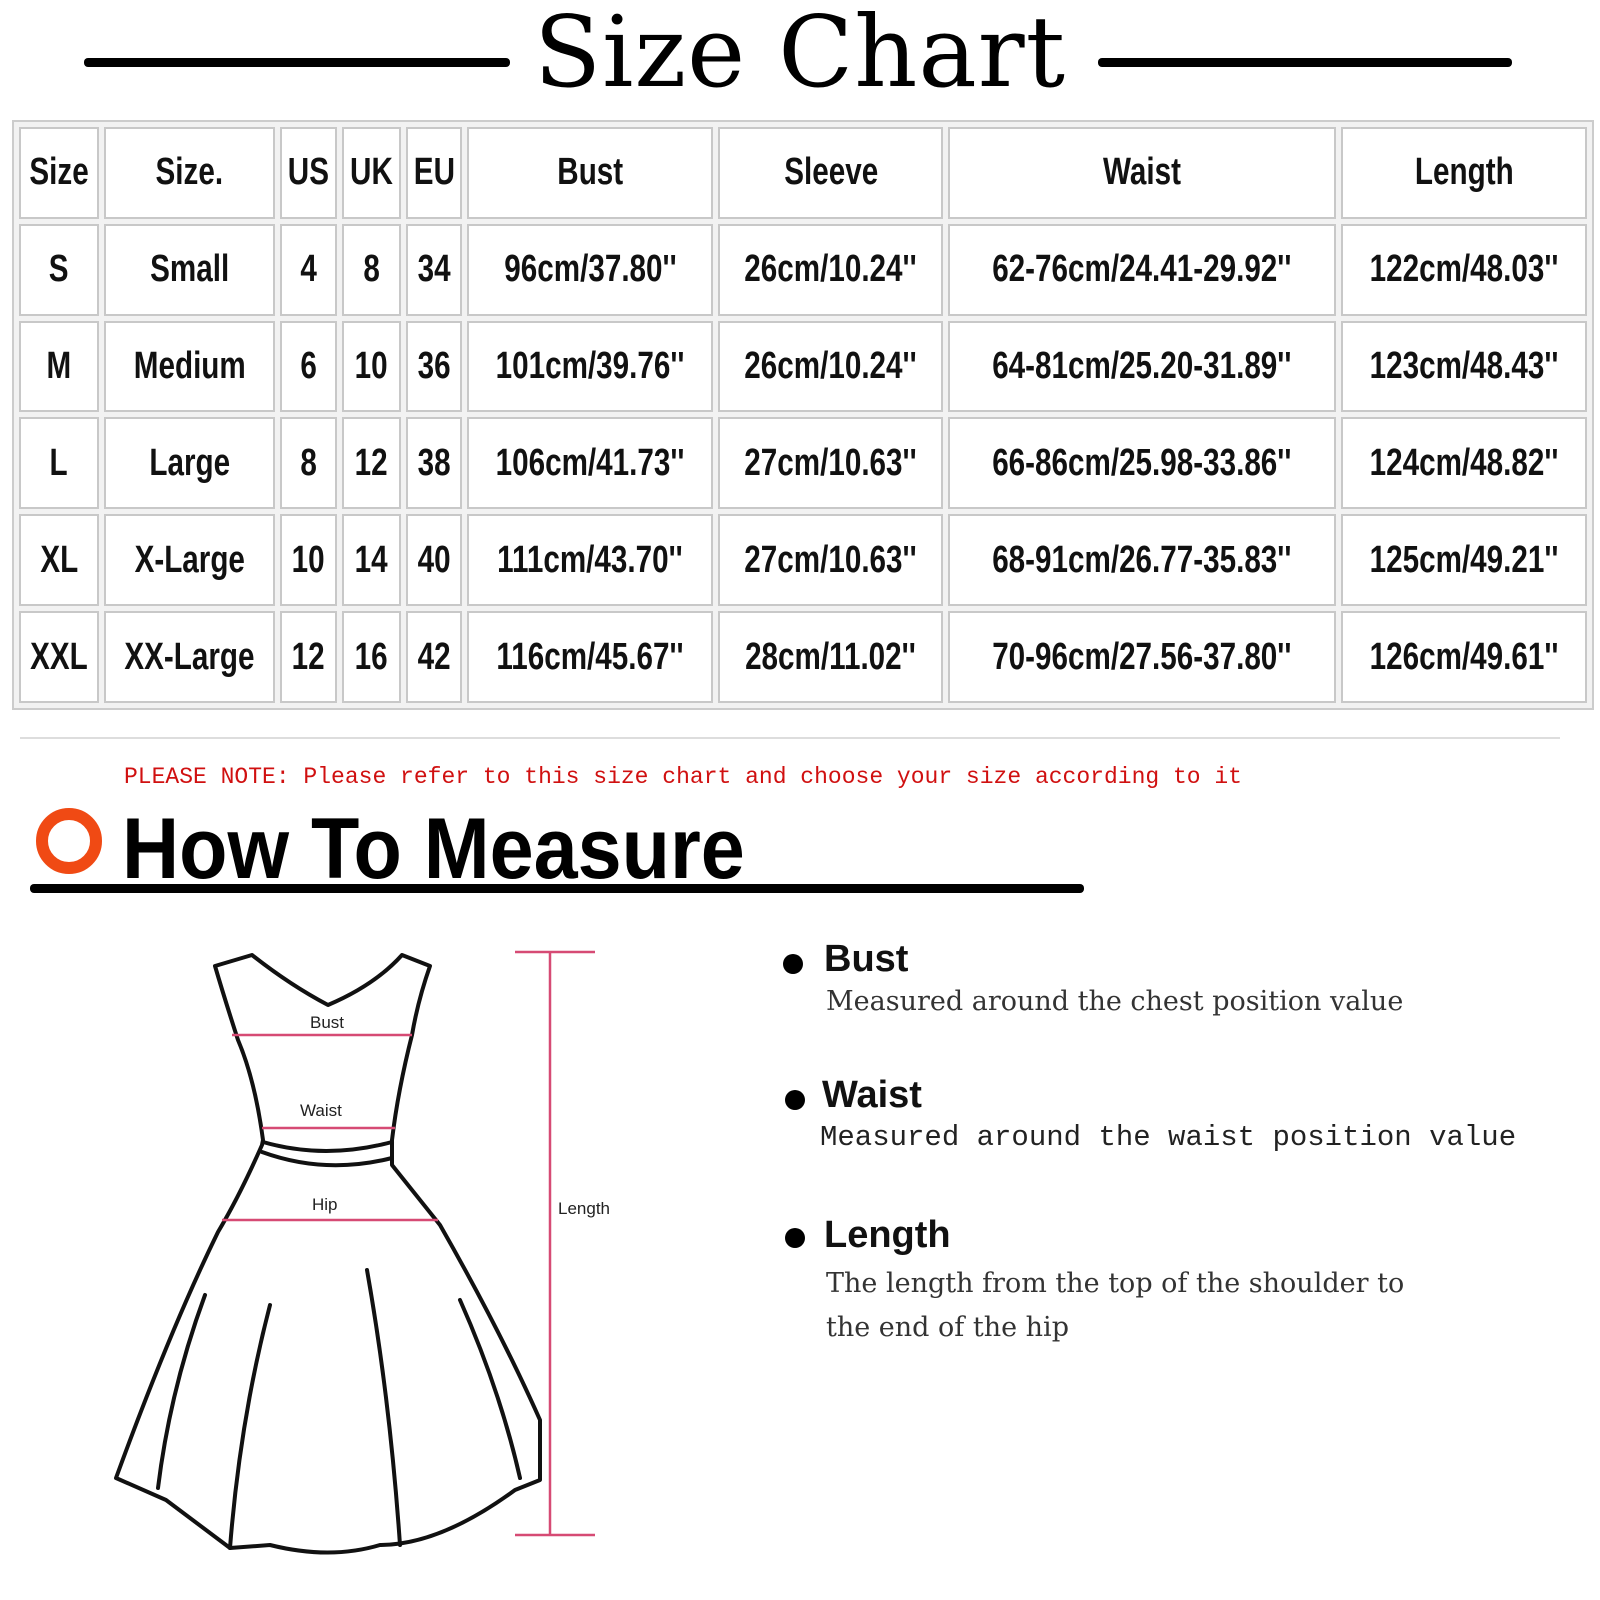 This screenshot has width=1600, height=1600. I want to click on table-cell: 96cm/37.80'', so click(590, 269).